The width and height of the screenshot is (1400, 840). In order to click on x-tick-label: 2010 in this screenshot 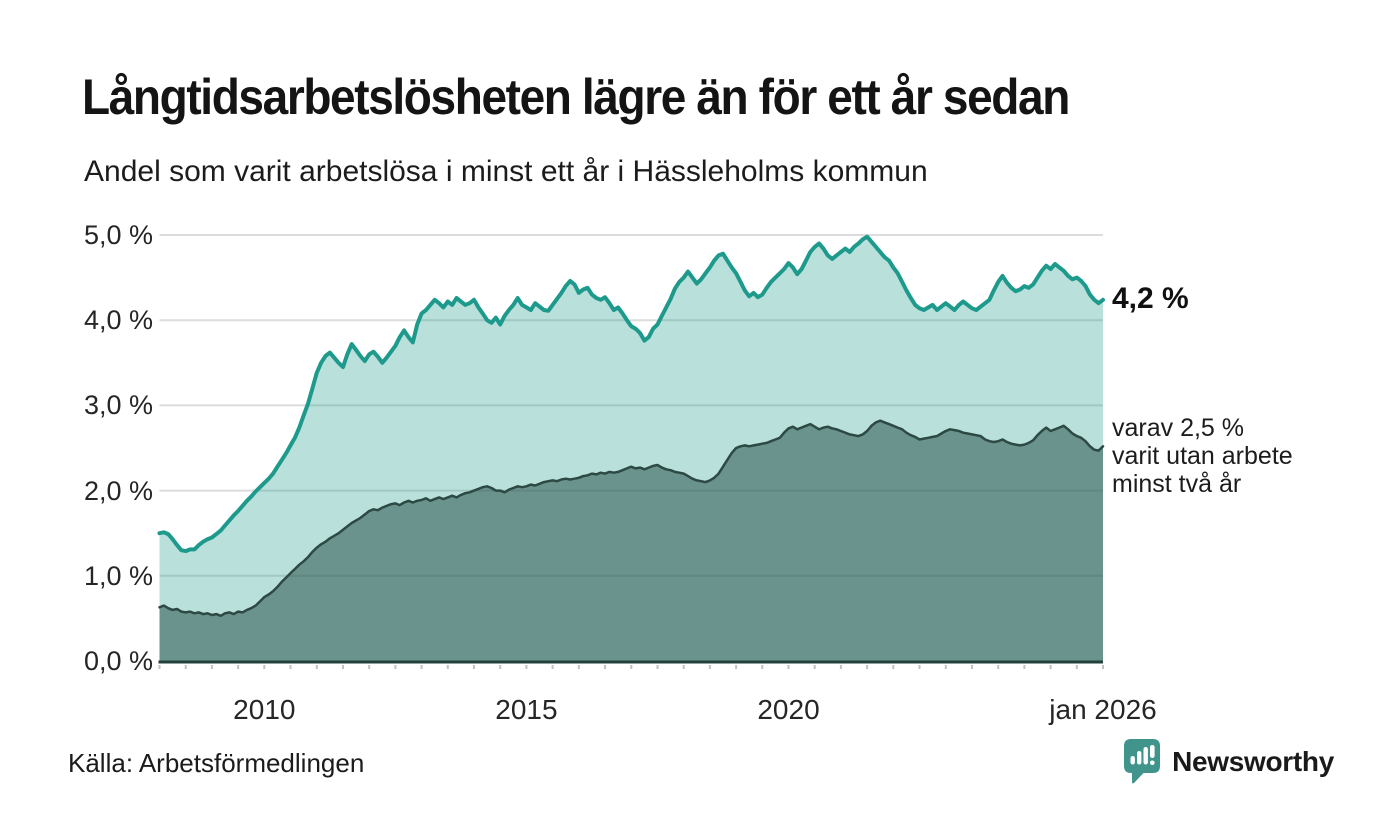, I will do `click(264, 709)`.